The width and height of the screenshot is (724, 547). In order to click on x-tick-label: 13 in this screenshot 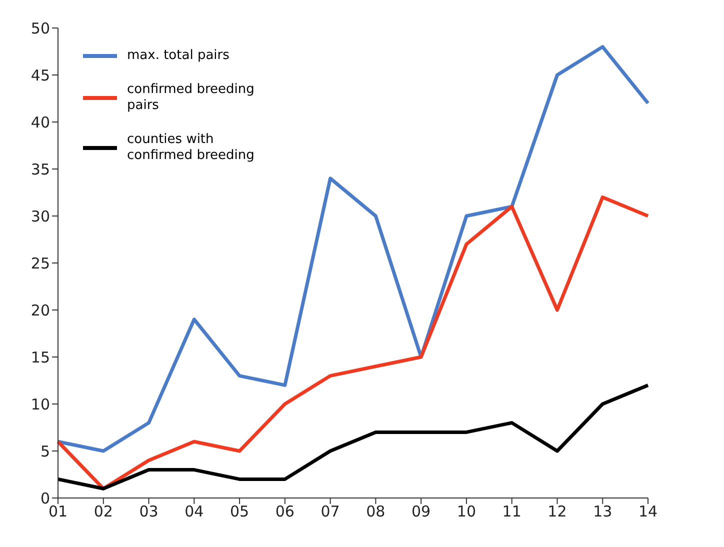, I will do `click(602, 511)`.